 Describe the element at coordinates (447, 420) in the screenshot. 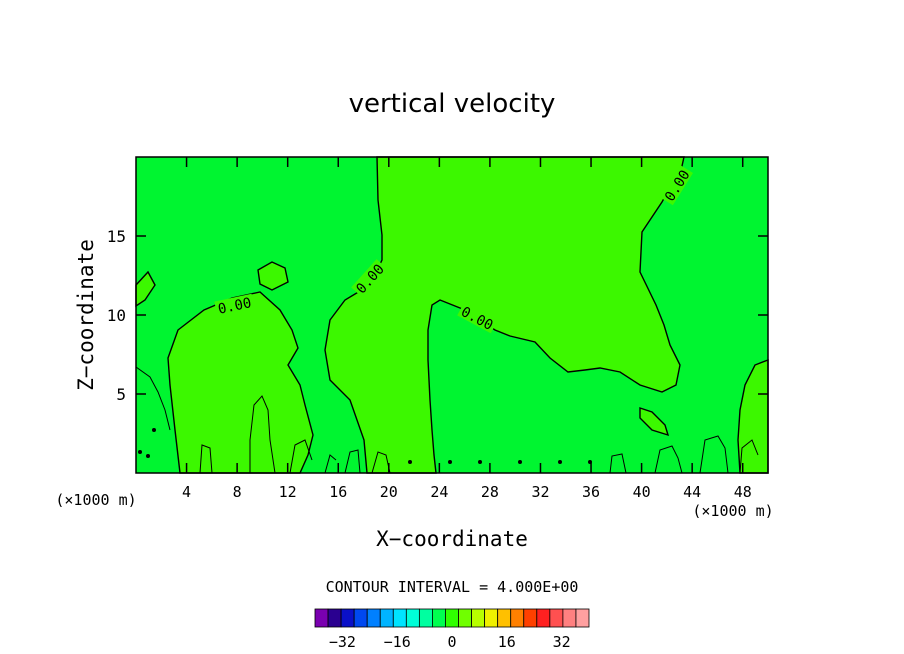

I see `noise-contours` at that location.